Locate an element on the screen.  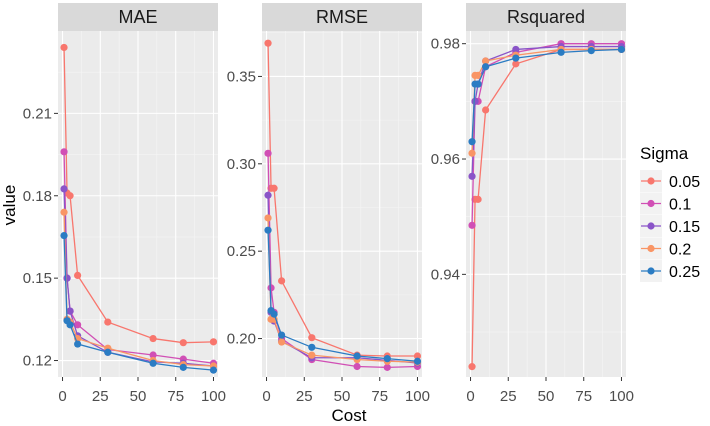
strip-label-mae: MAE is located at coordinates (137, 17).